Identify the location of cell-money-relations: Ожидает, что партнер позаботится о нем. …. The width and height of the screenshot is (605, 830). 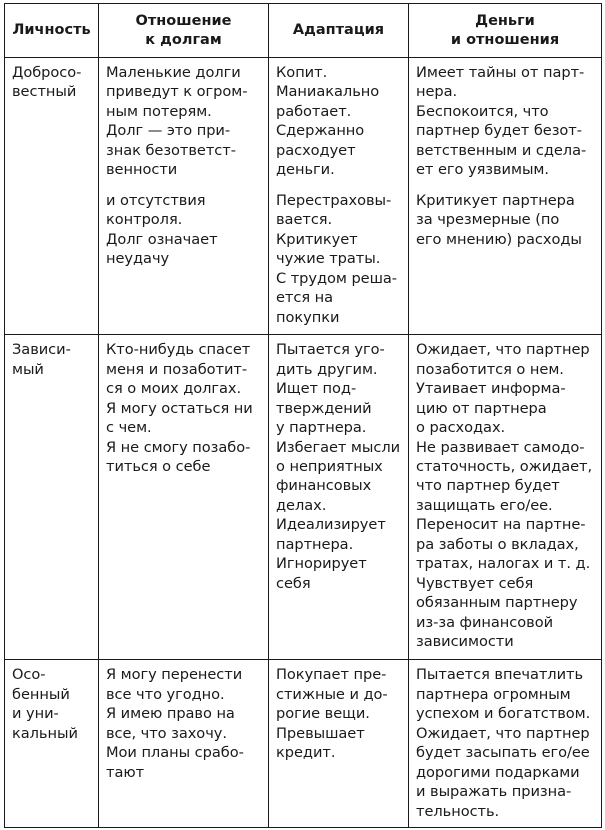
(505, 497).